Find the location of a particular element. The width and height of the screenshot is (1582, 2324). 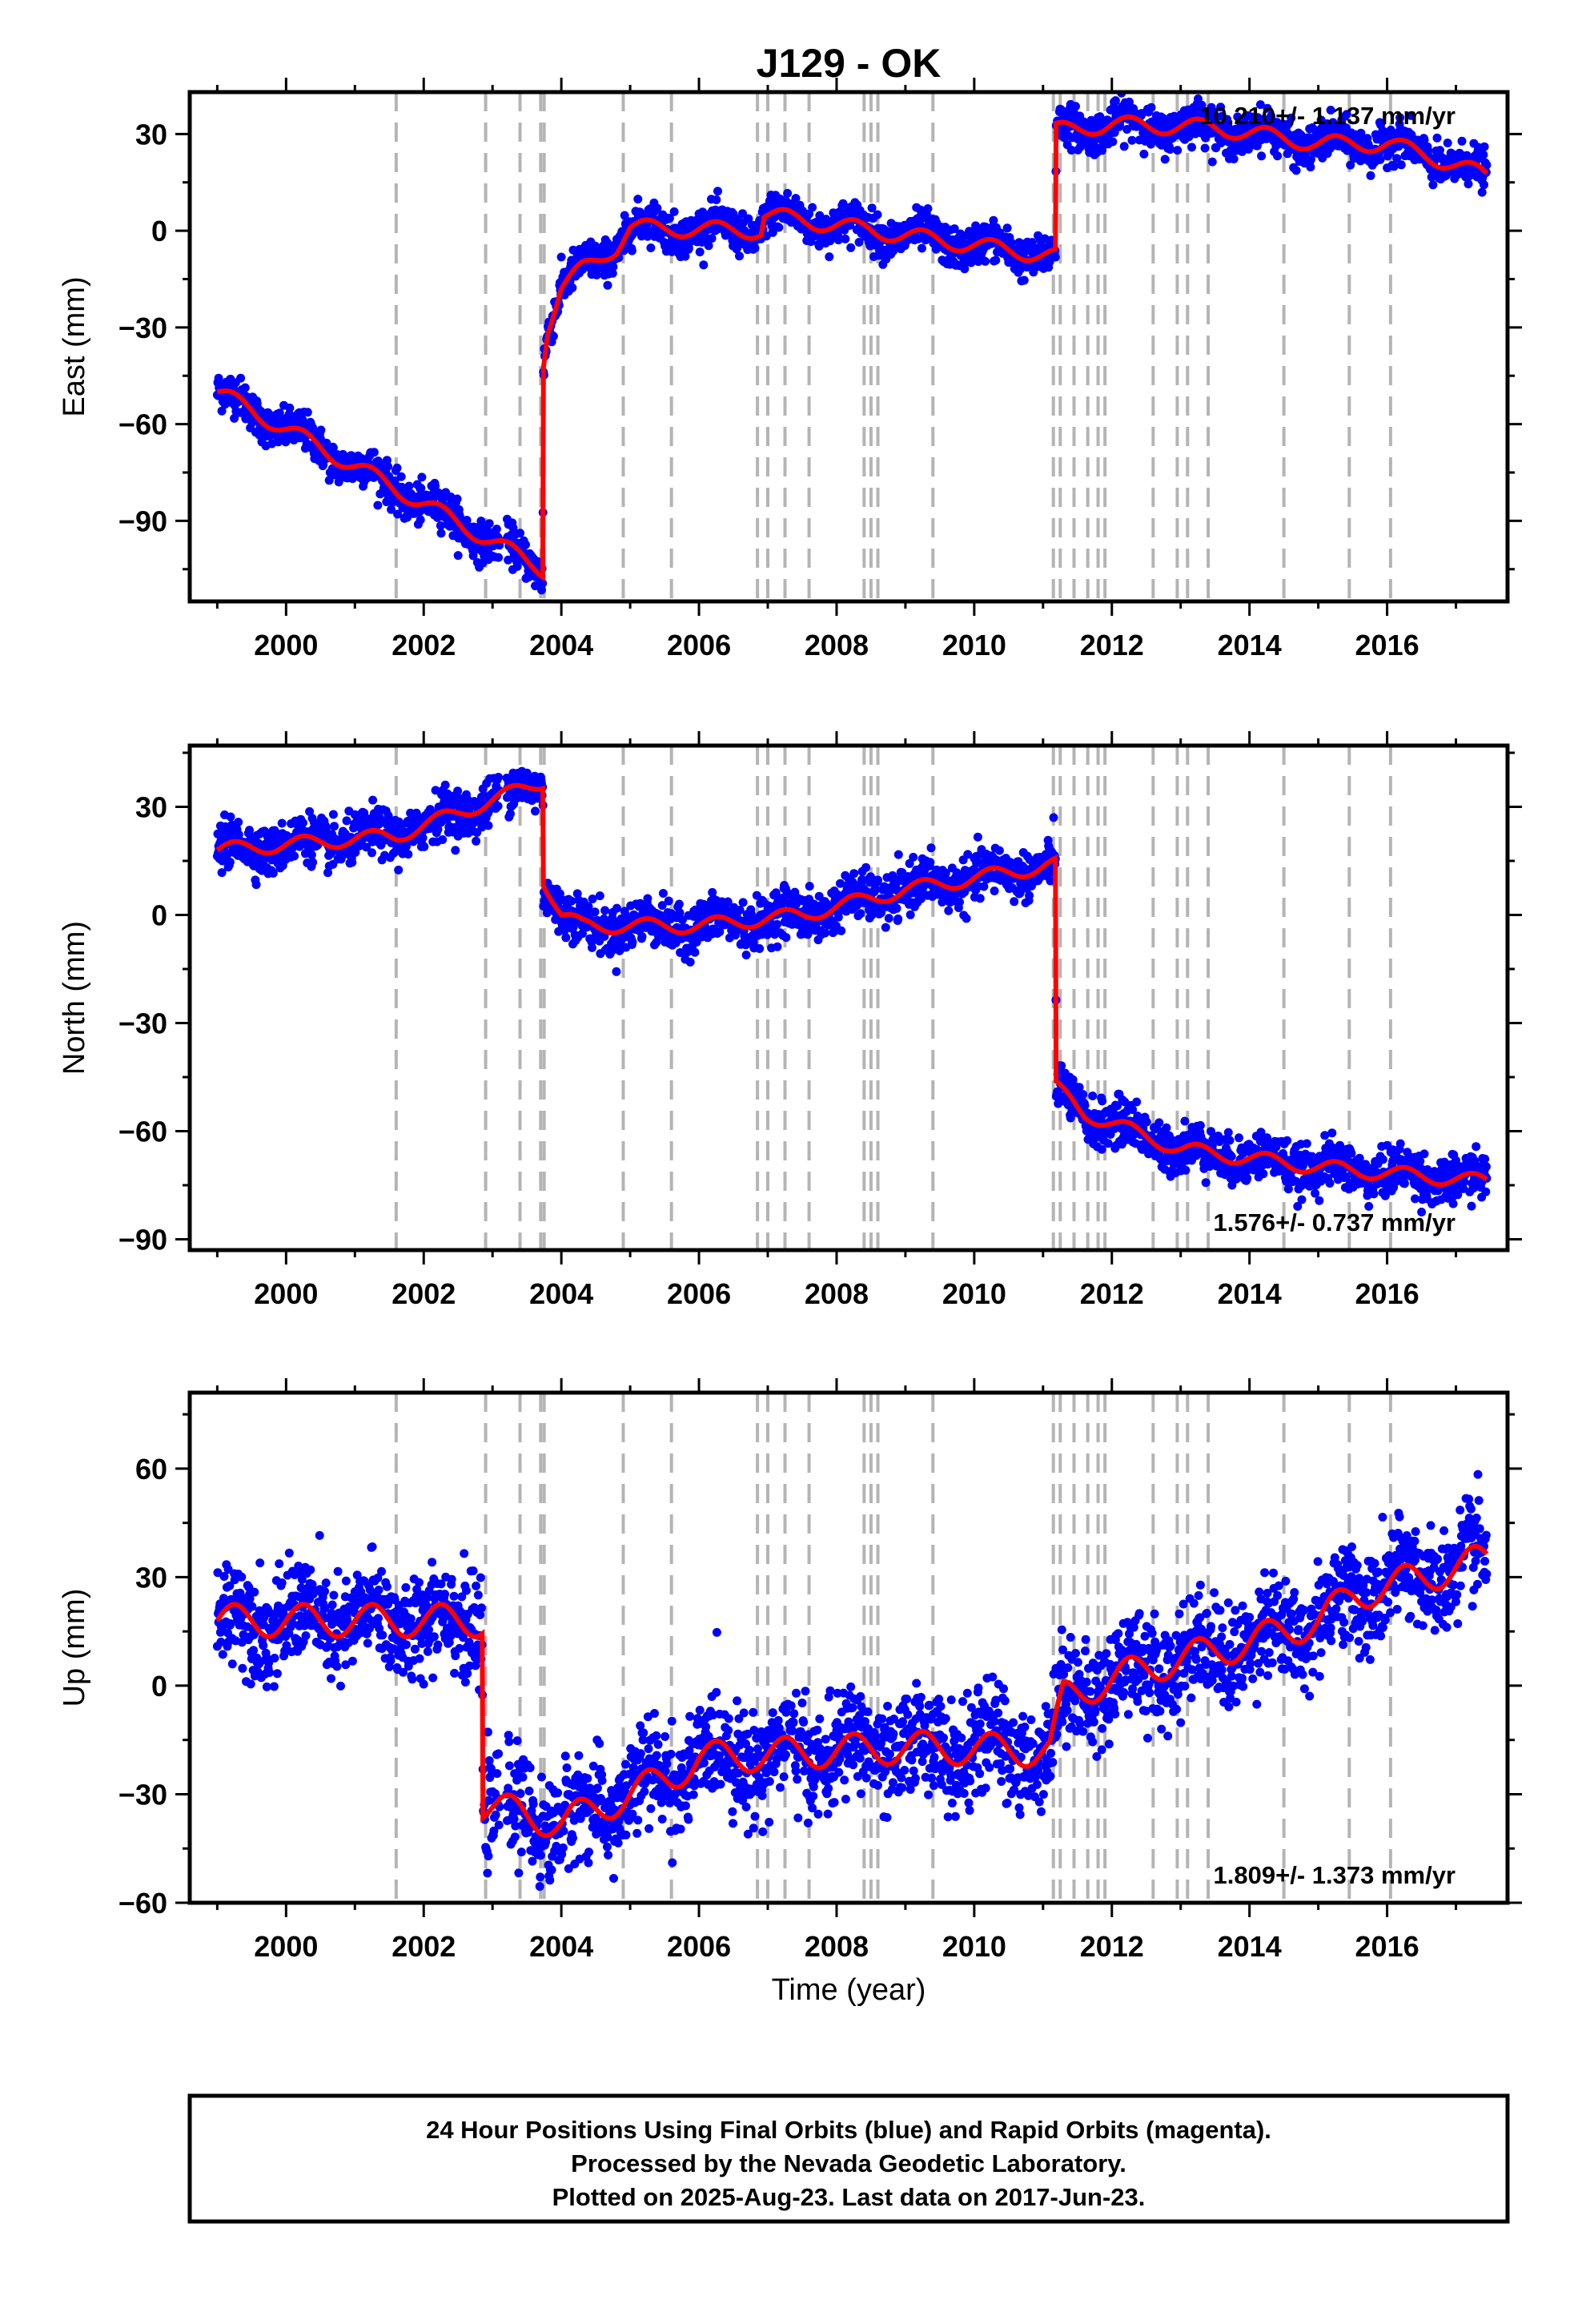

x-tick-label: 2000 is located at coordinates (286, 645).